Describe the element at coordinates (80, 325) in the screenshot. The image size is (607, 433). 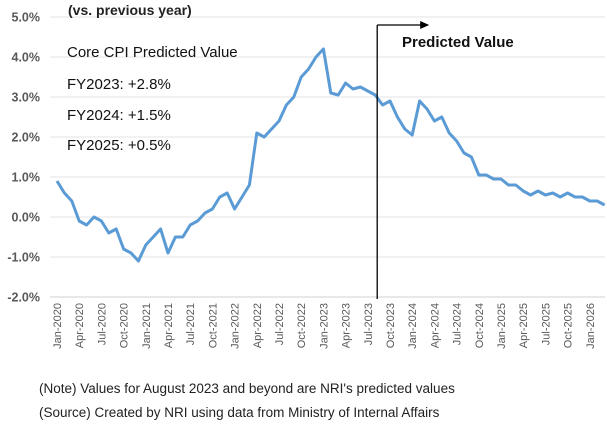
I see `x-tick-label: Apr-2020` at that location.